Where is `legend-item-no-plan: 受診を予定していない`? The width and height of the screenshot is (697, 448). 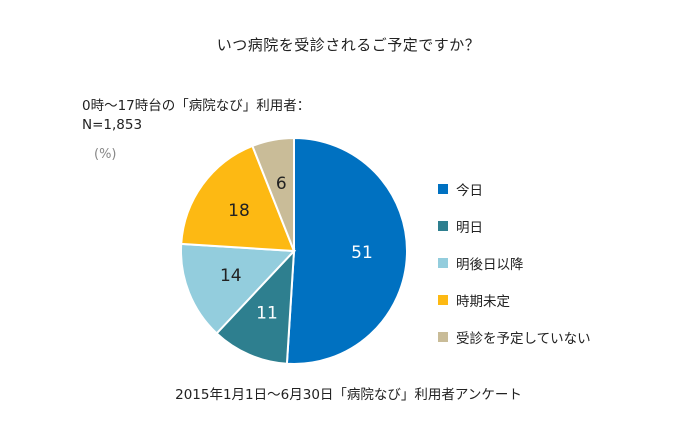
legend-item-no-plan: 受診を予定していない is located at coordinates (514, 336).